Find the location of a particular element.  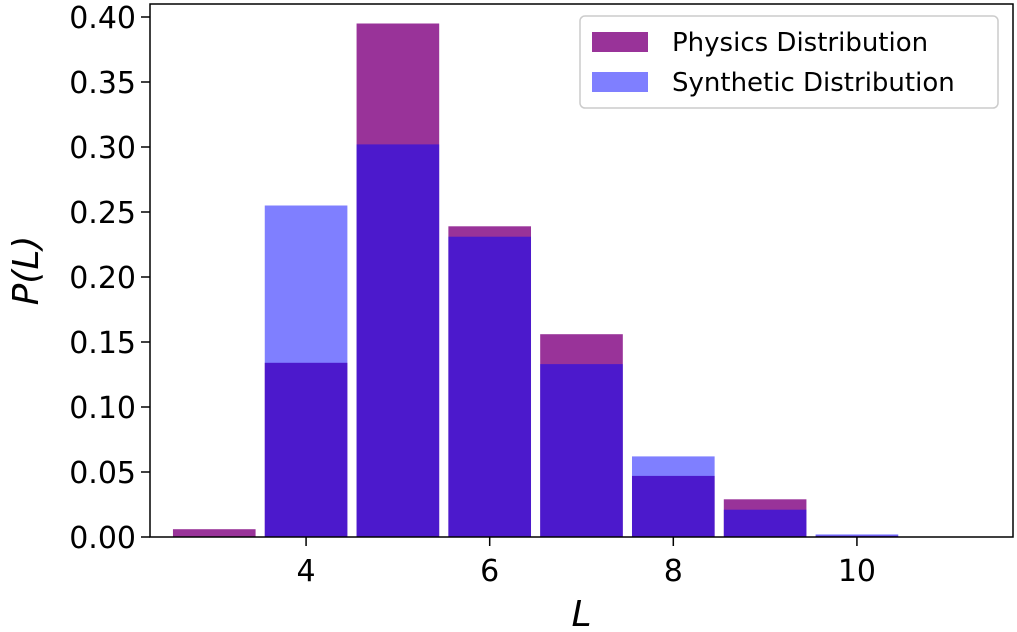

y-tick-label: 0.15 is located at coordinates (102, 343).